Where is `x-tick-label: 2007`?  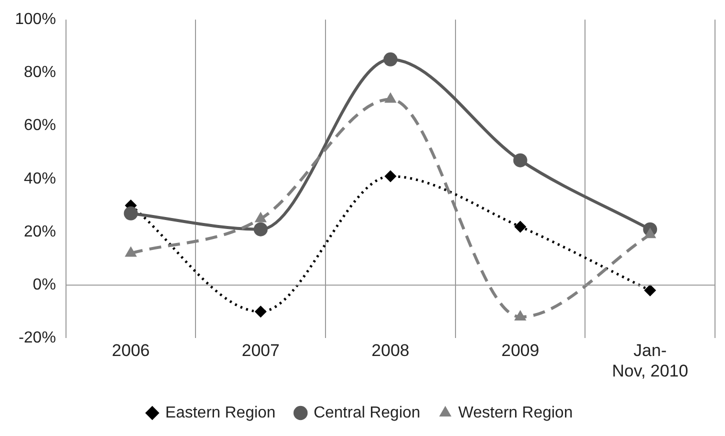 x-tick-label: 2007 is located at coordinates (261, 350).